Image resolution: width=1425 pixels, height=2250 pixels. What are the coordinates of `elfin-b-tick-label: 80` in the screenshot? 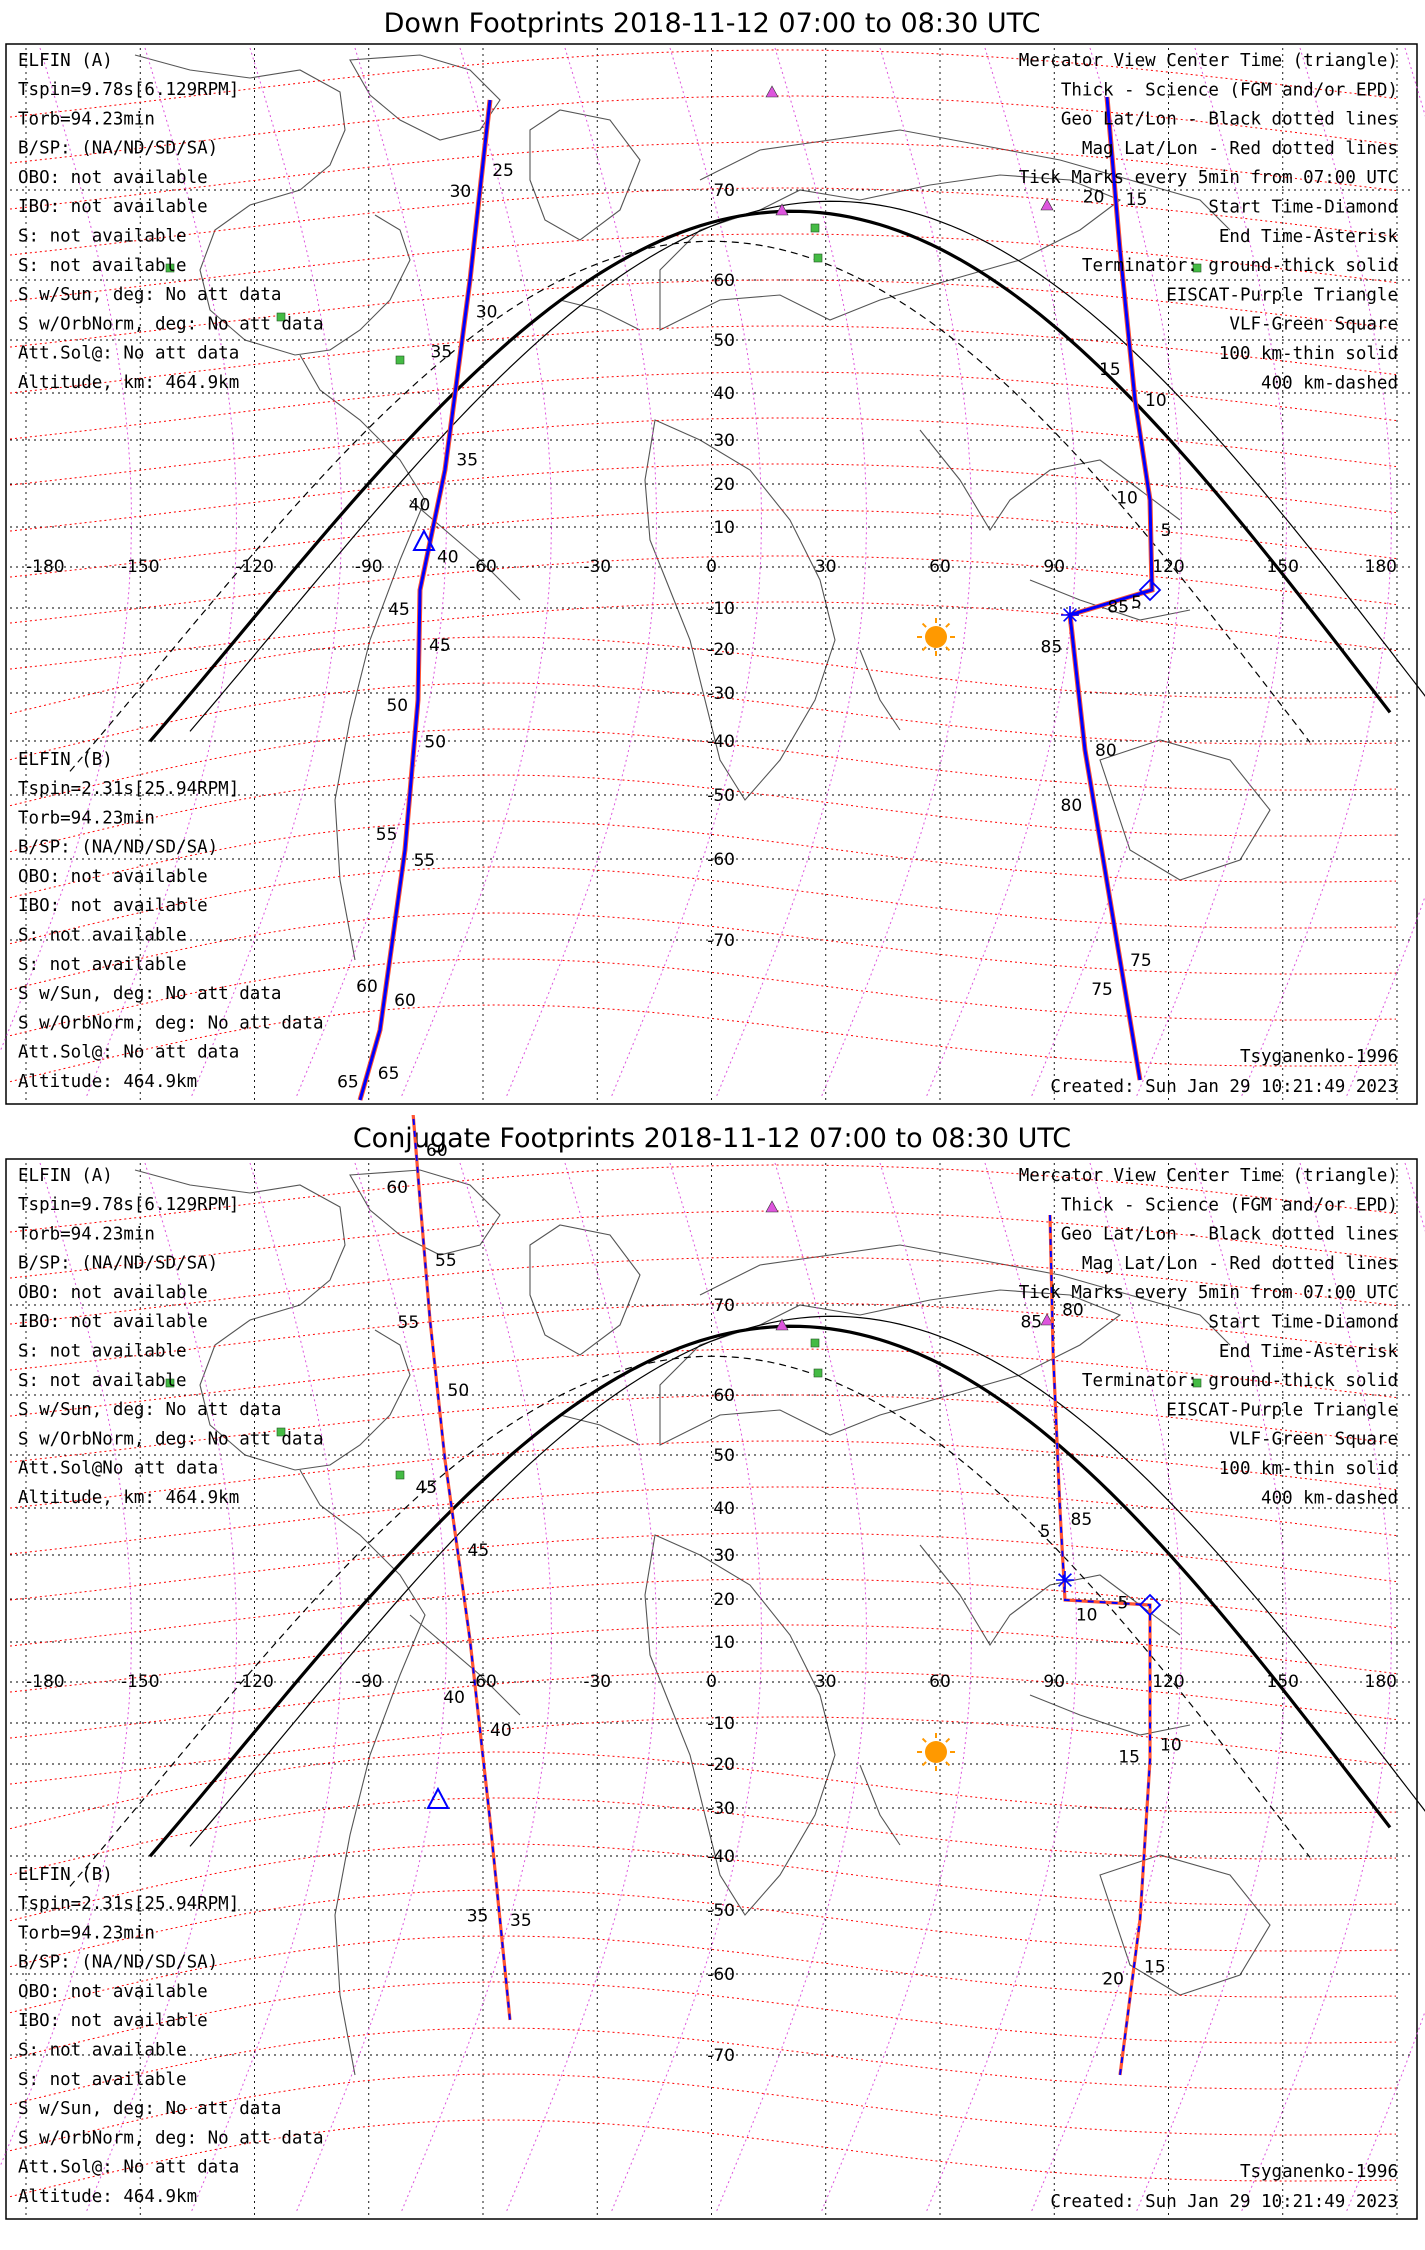 It's located at (1073, 1311).